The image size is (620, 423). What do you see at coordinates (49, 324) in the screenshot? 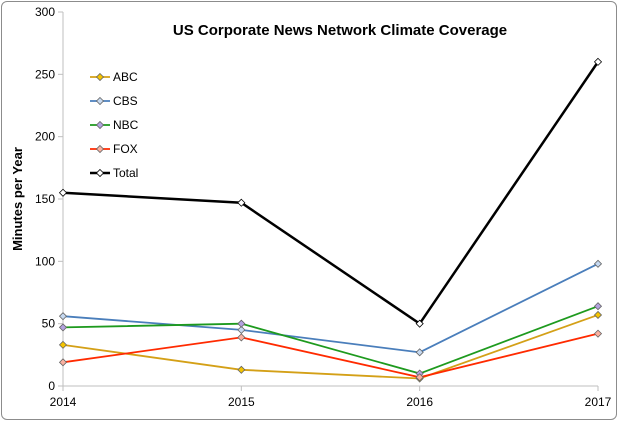
I see `y-tick-label: 50` at bounding box center [49, 324].